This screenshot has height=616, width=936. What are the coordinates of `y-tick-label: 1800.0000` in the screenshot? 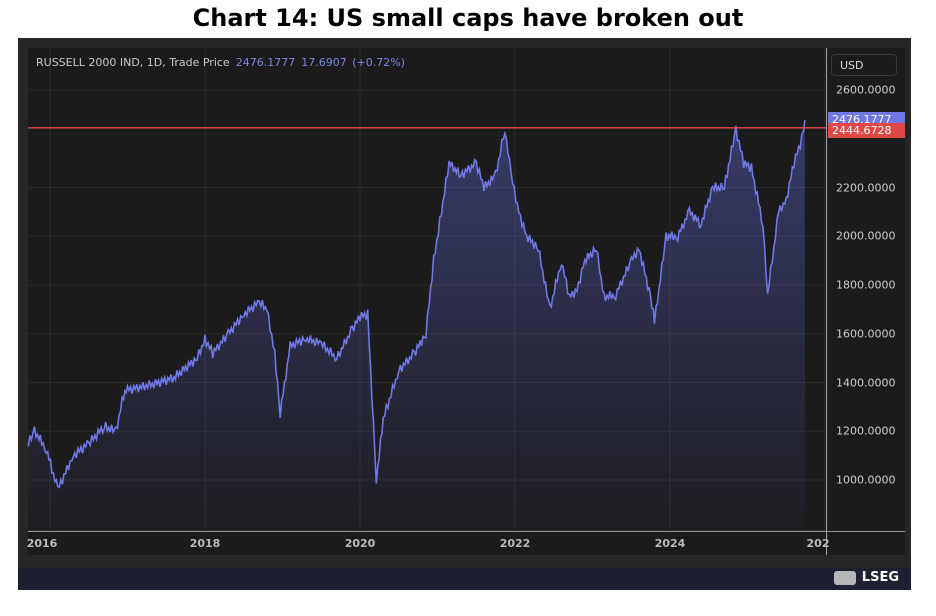 It's located at (866, 285).